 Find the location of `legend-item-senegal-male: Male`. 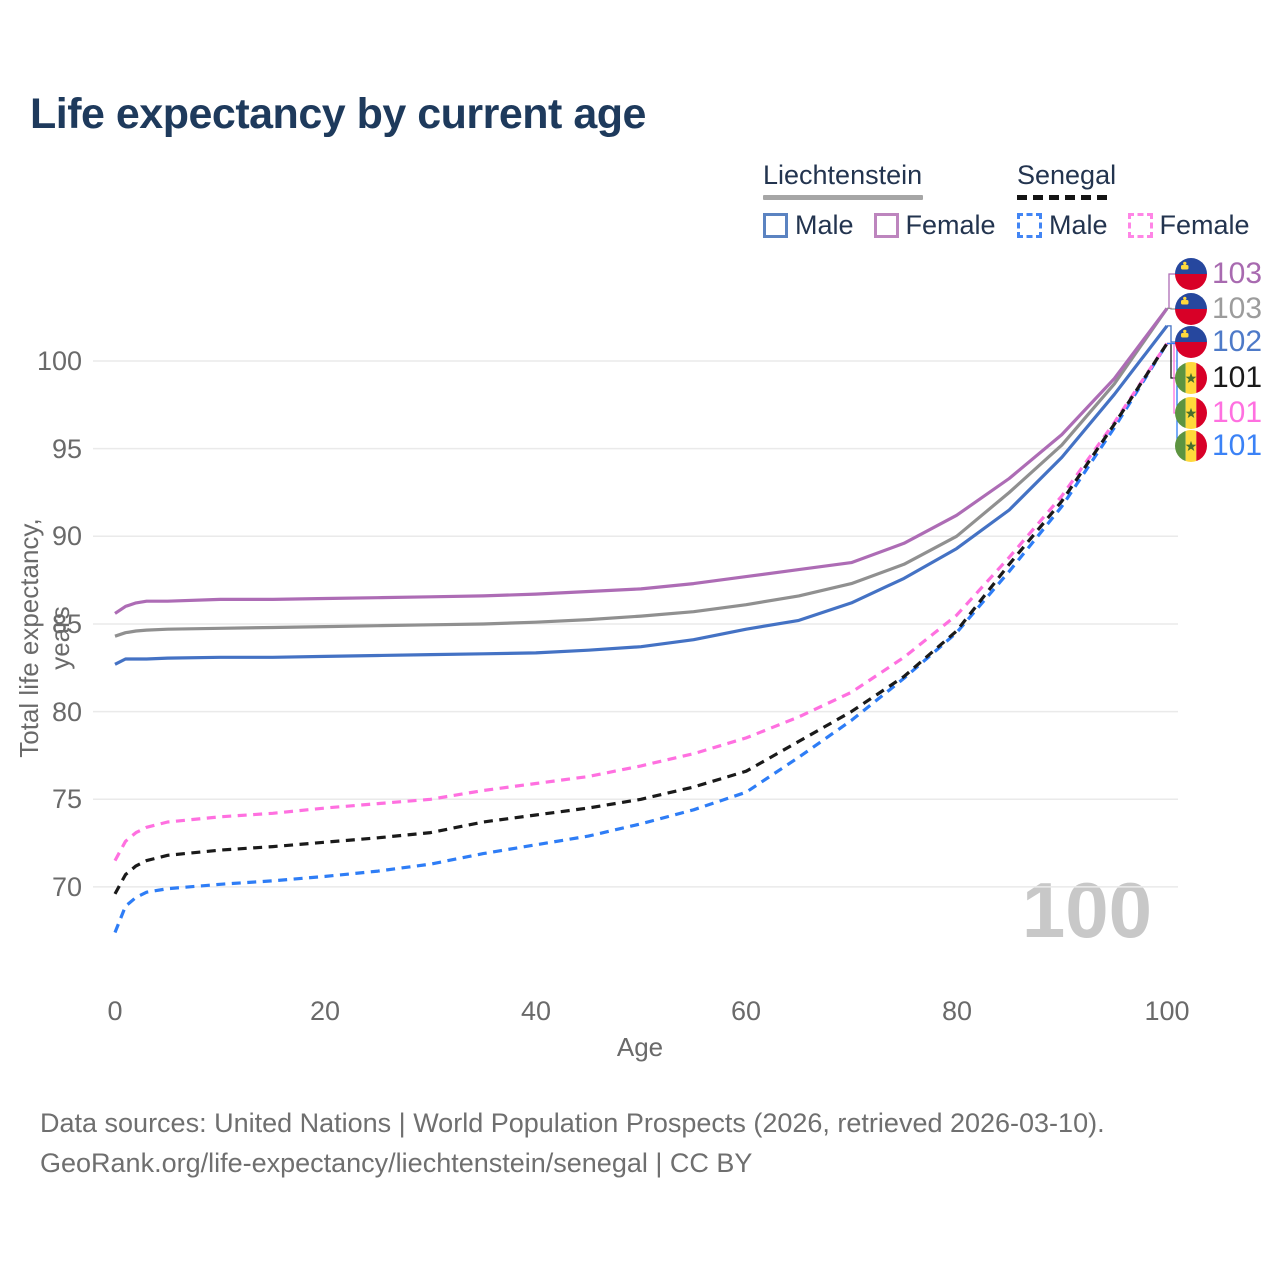

legend-item-senegal-male: Male is located at coordinates (1062, 225).